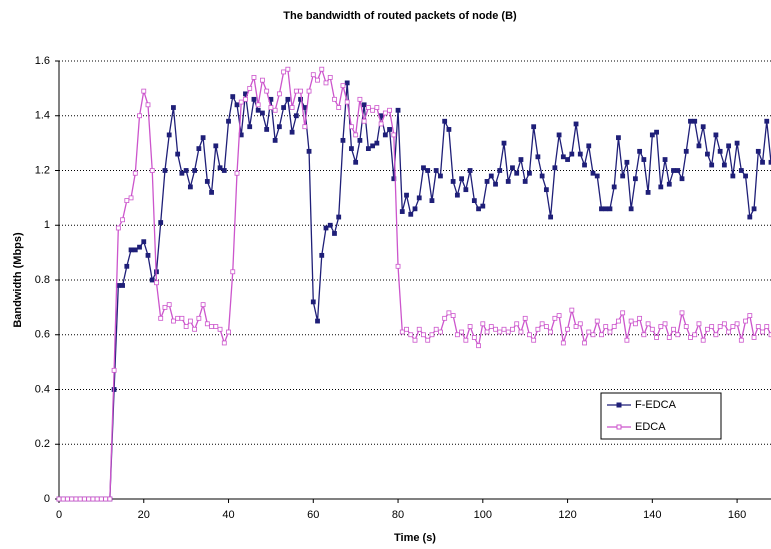  What do you see at coordinates (47, 499) in the screenshot?
I see `y-tick-label: 0` at bounding box center [47, 499].